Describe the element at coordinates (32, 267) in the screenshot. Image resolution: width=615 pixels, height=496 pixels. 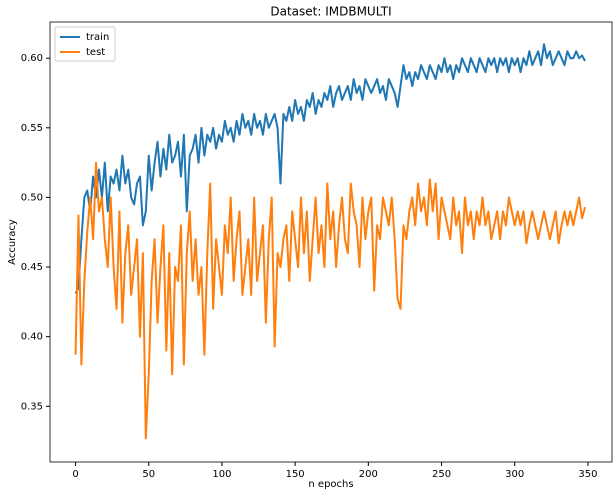
I see `y-tick-label: 0.45` at that location.